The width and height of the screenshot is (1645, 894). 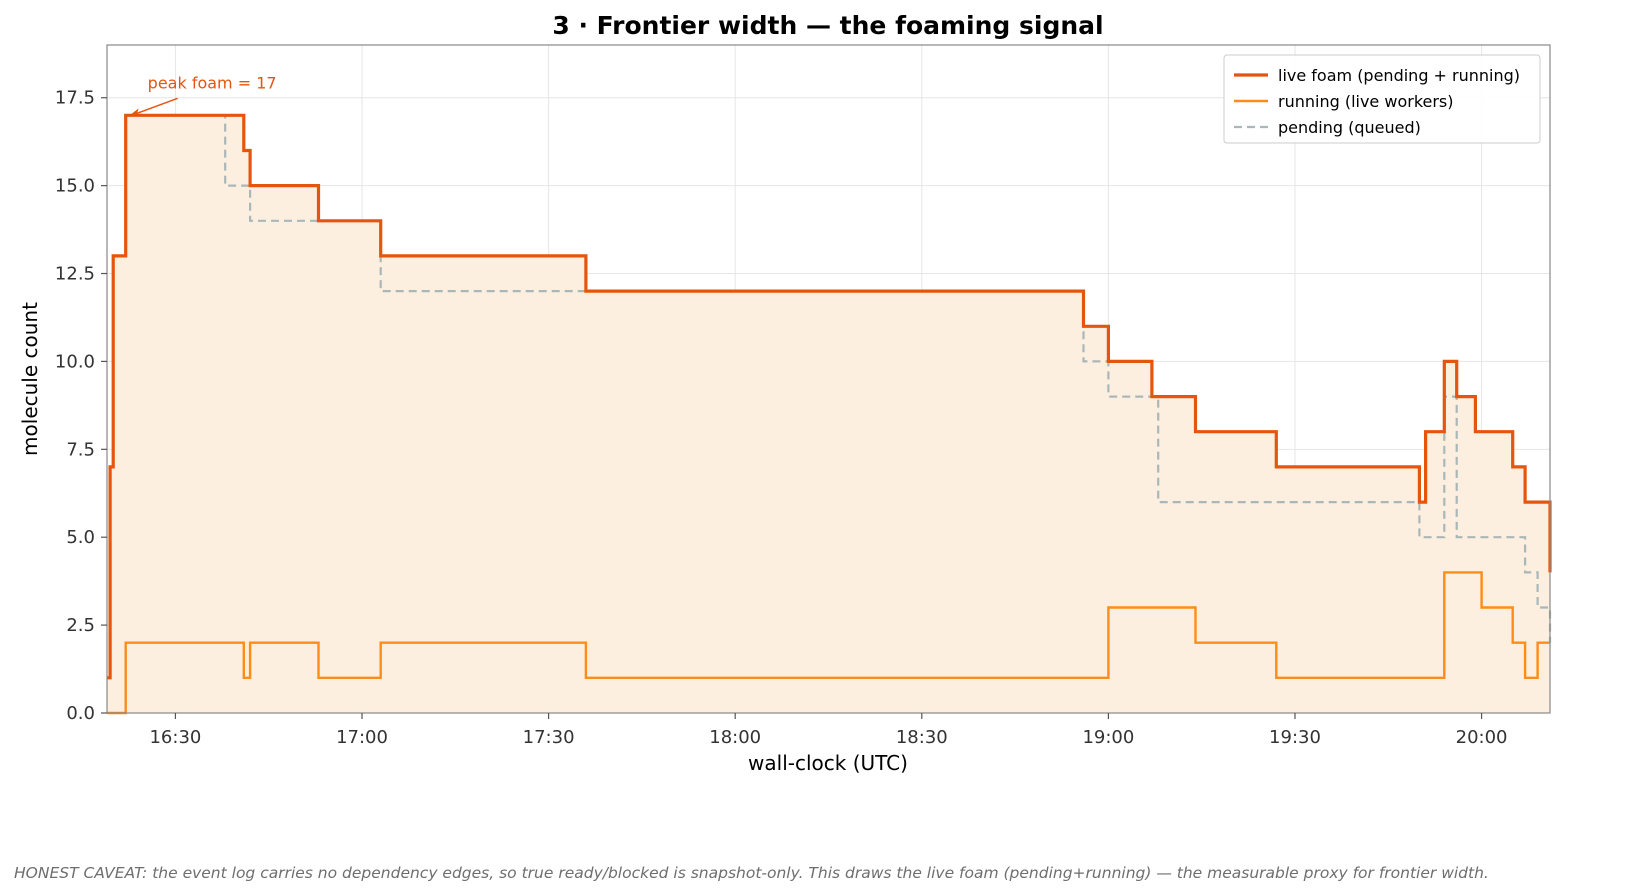 I want to click on running-series-line, so click(x=828, y=643).